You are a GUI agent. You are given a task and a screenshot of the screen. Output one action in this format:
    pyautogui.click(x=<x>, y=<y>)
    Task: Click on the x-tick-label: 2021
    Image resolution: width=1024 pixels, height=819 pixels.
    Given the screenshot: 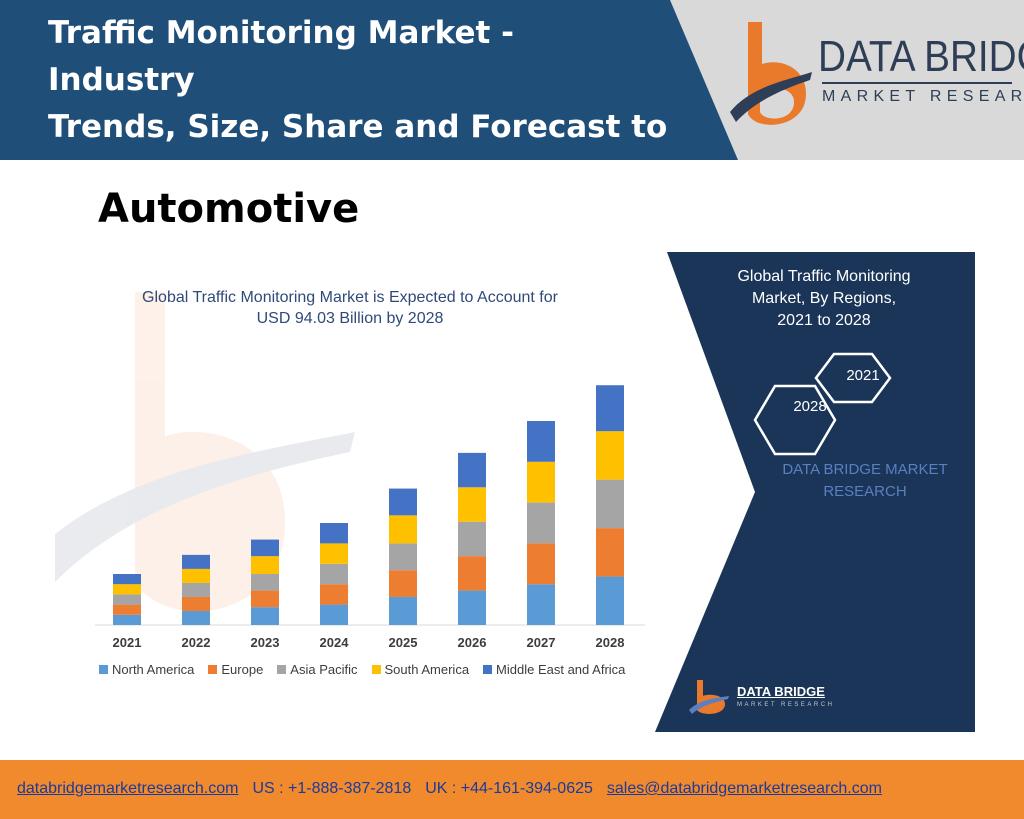 What is the action you would take?
    pyautogui.click(x=127, y=642)
    